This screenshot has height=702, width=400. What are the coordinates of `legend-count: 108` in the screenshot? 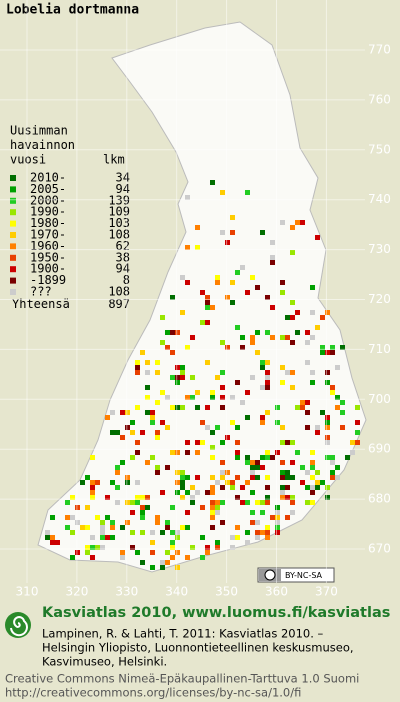 It's located at (119, 292).